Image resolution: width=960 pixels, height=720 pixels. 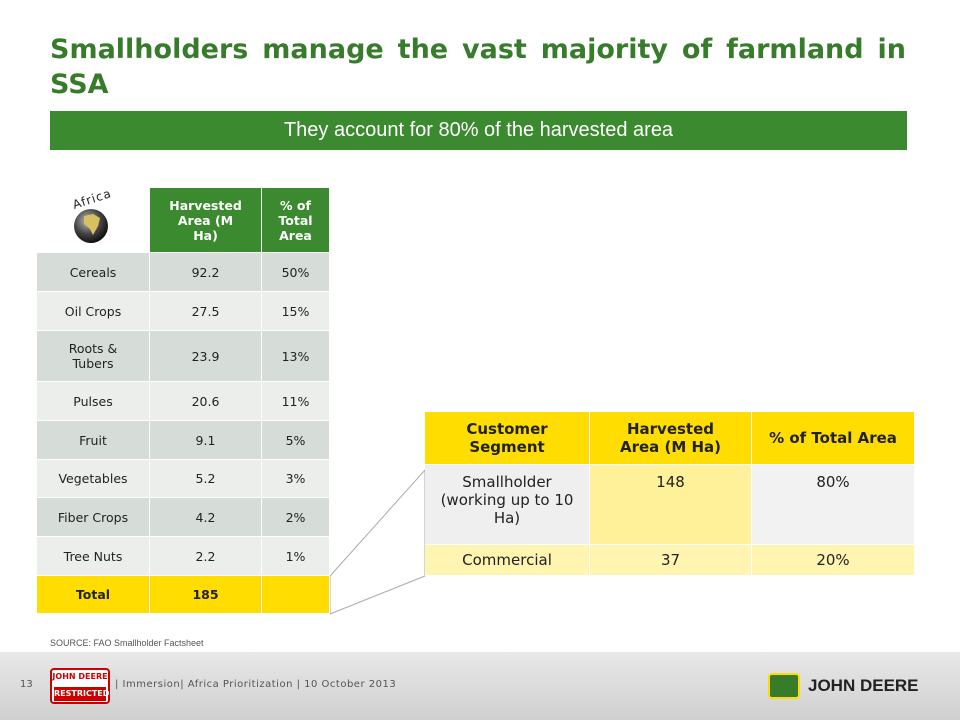 I want to click on cell-text: 92.2, so click(x=205, y=272).